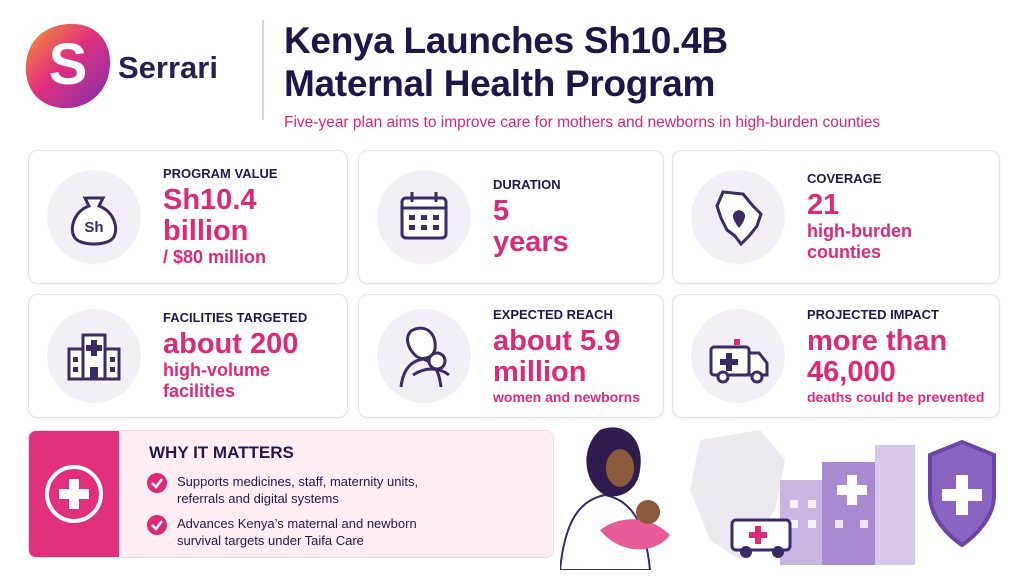 This screenshot has height=576, width=1024. Describe the element at coordinates (511, 217) in the screenshot. I see `stat-card: DURATION 5 years` at that location.